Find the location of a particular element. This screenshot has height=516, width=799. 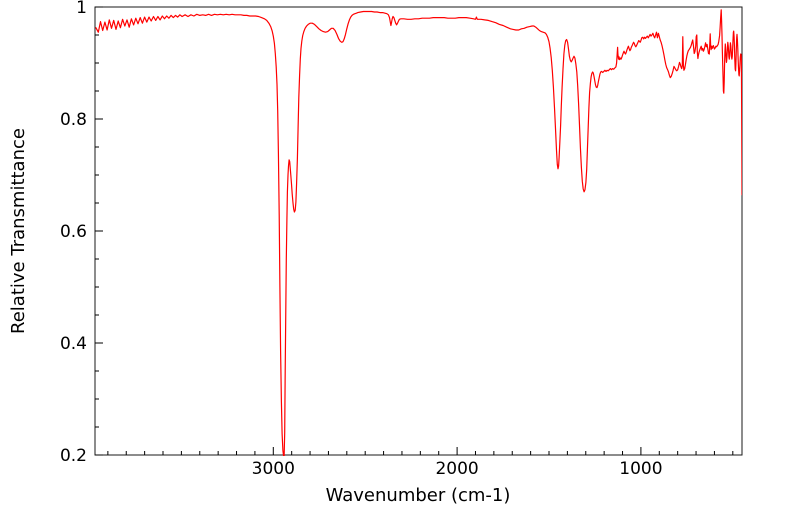

tick-label: 0.6 is located at coordinates (73, 232).